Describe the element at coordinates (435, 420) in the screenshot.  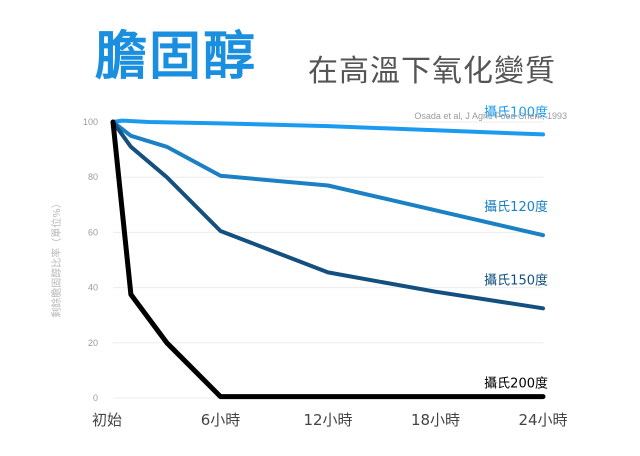
I see `x-tick-label: 18小時` at that location.